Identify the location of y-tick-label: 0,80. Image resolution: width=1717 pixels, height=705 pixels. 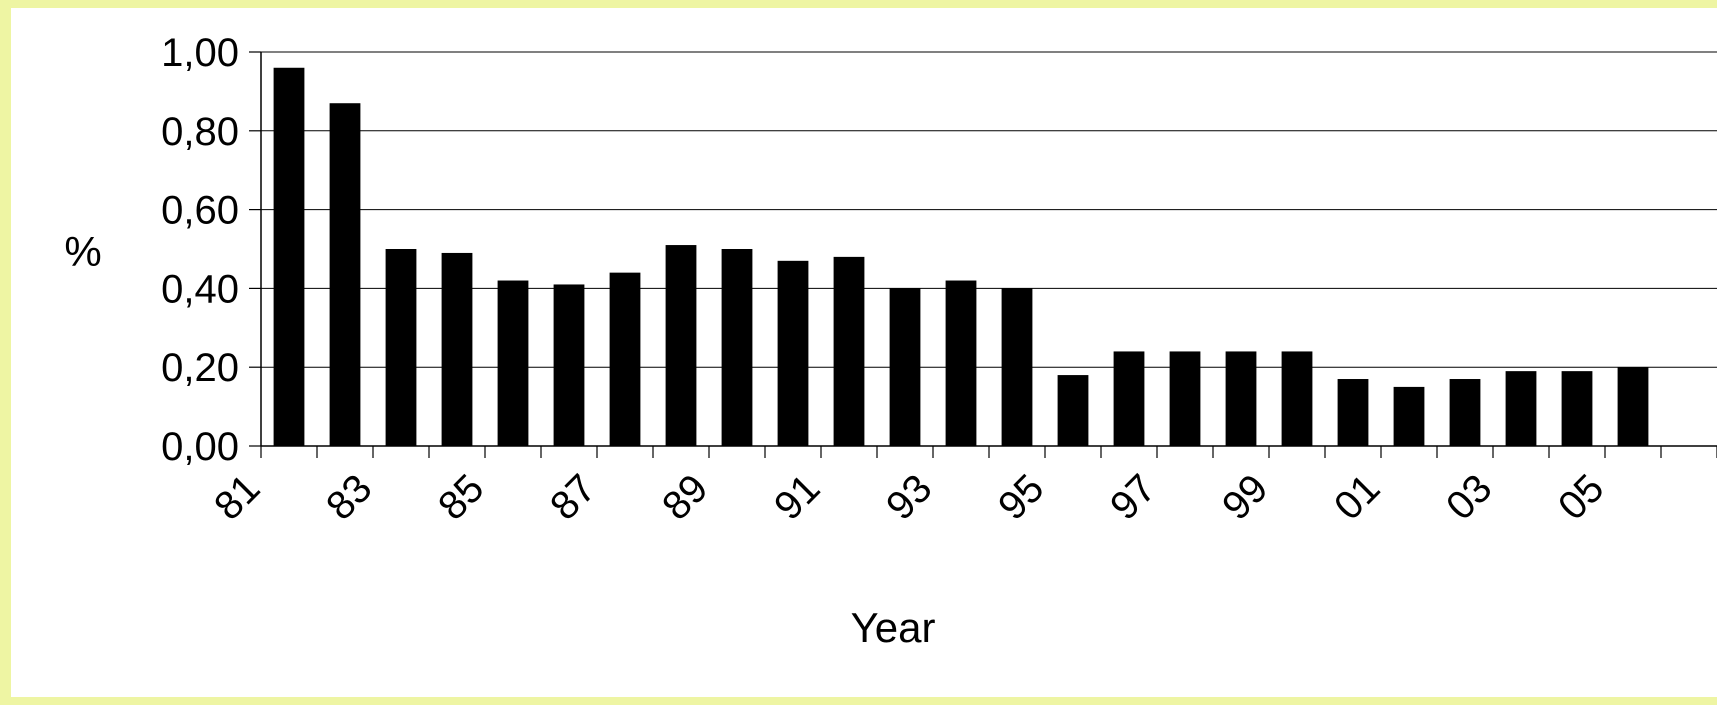
(200, 132).